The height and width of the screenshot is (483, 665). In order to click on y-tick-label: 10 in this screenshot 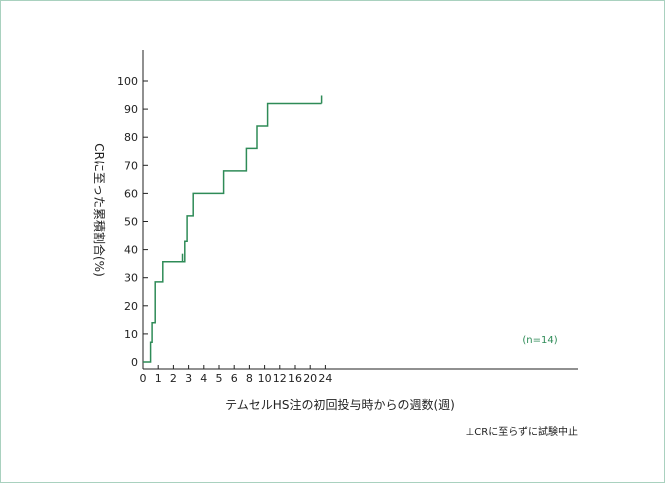, I will do `click(131, 334)`.